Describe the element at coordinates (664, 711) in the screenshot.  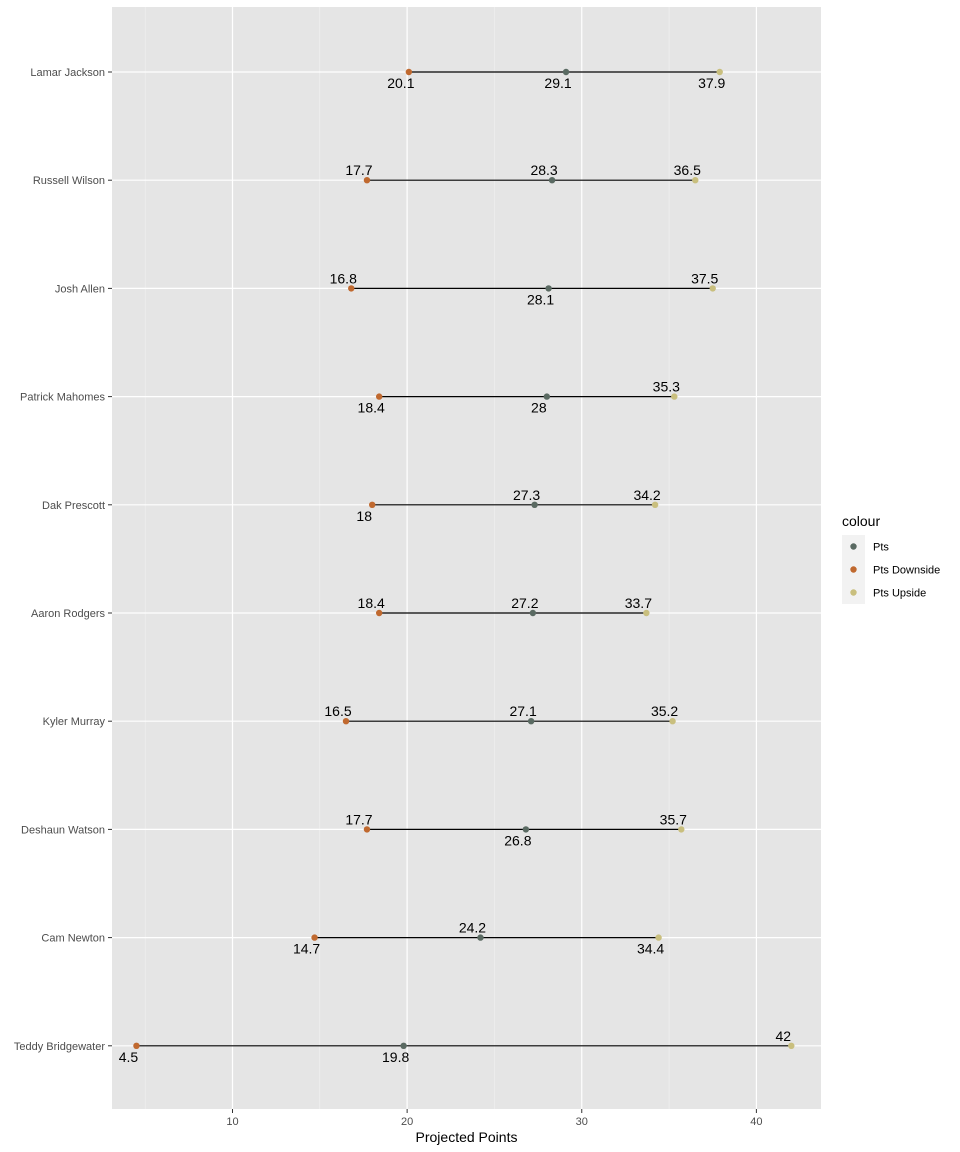
I see `value-label-upside-kyler-murray: 35.2` at that location.